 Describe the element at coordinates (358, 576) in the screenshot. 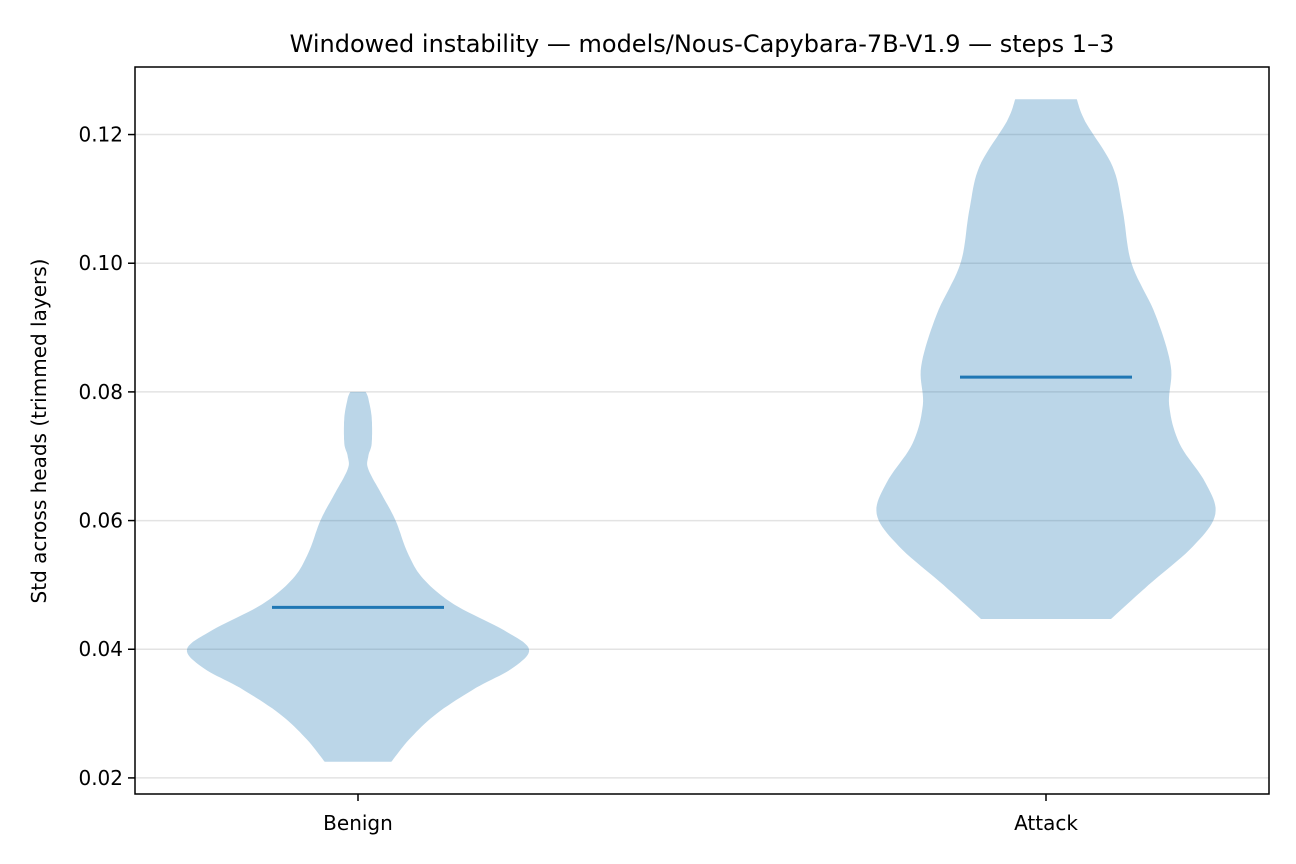

I see `violin-body-benign` at that location.